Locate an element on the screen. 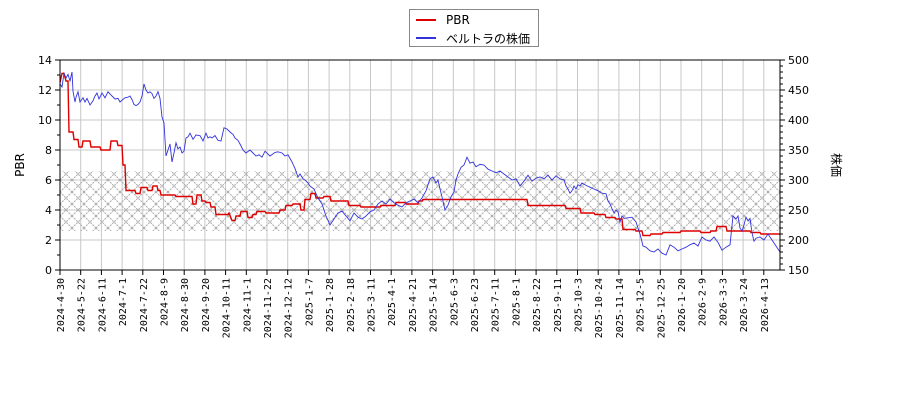  right-tick-label: 450 is located at coordinates (798, 90).